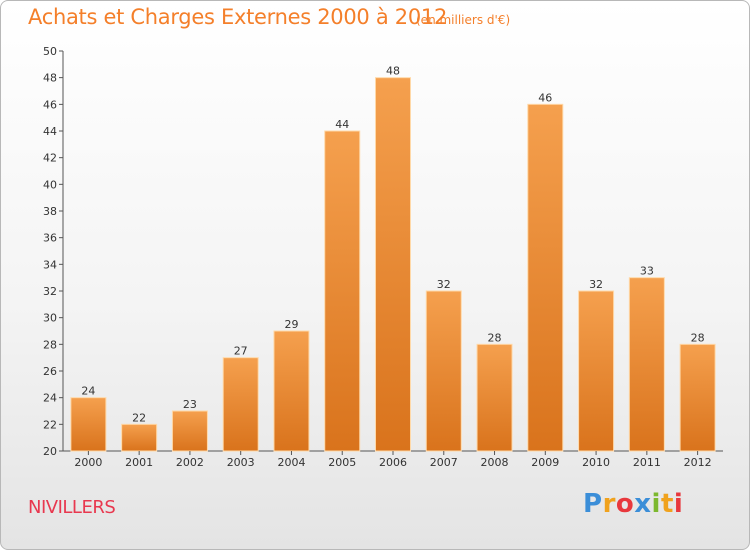 This screenshot has width=750, height=550. I want to click on y-tick-label: 50, so click(50, 51).